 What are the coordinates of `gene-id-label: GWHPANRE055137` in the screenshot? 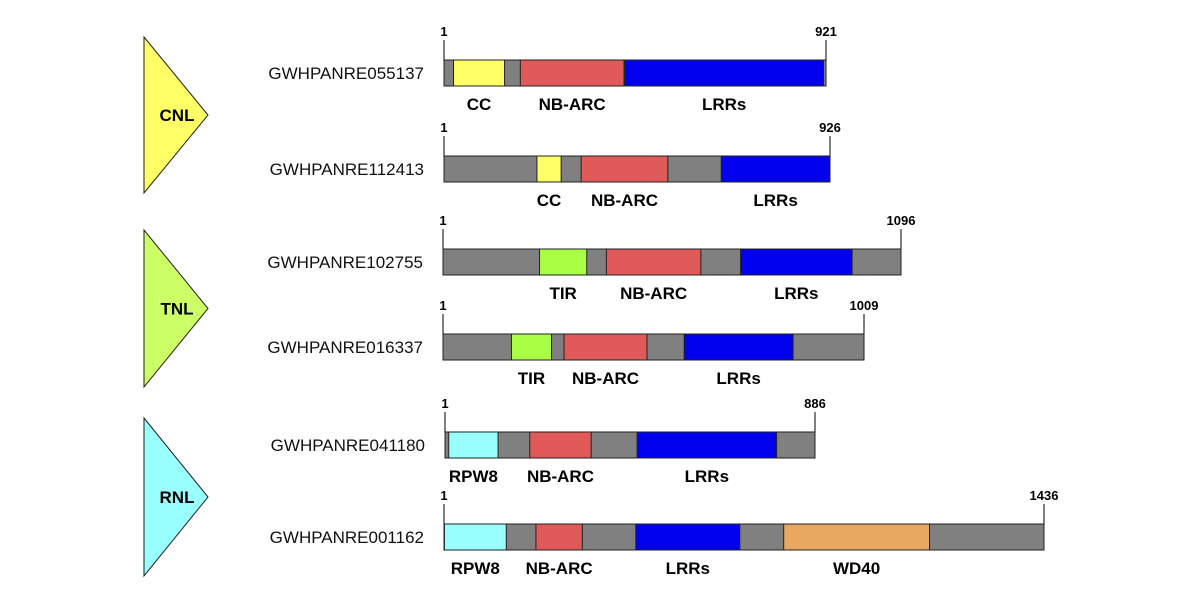 It's located at (346, 73).